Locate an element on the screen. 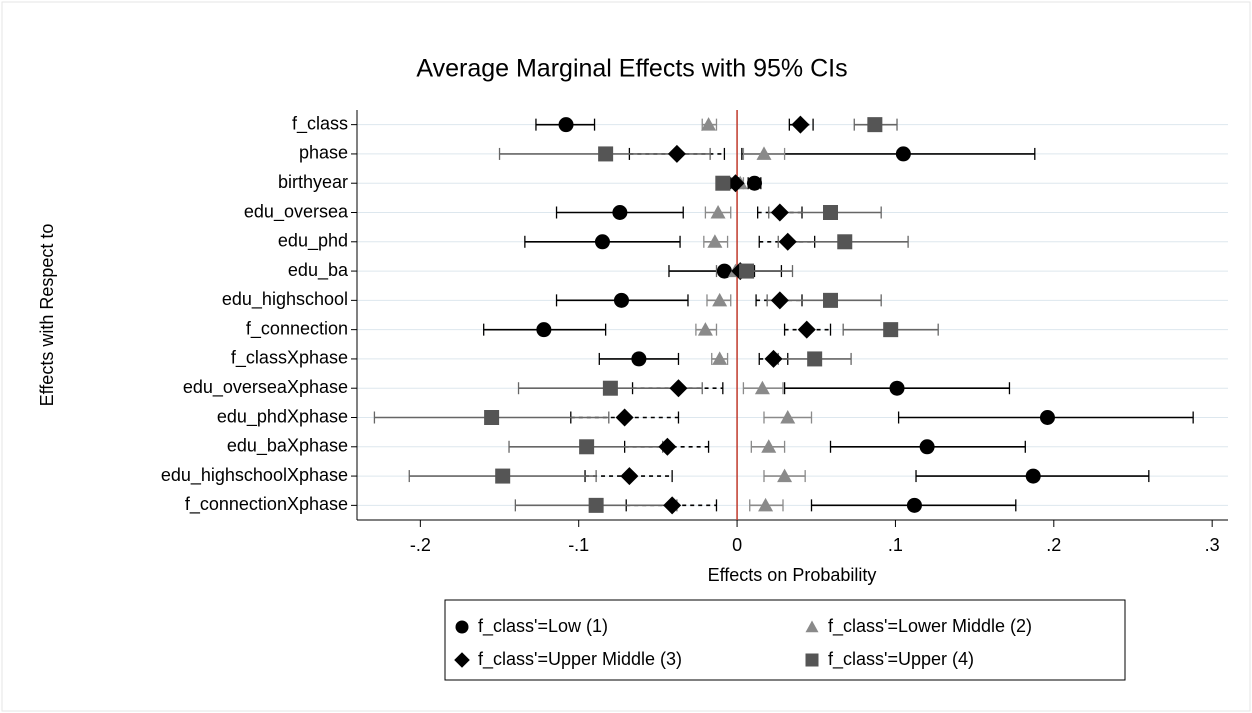  y-tick-label: edu_phdXphase is located at coordinates (282, 416).